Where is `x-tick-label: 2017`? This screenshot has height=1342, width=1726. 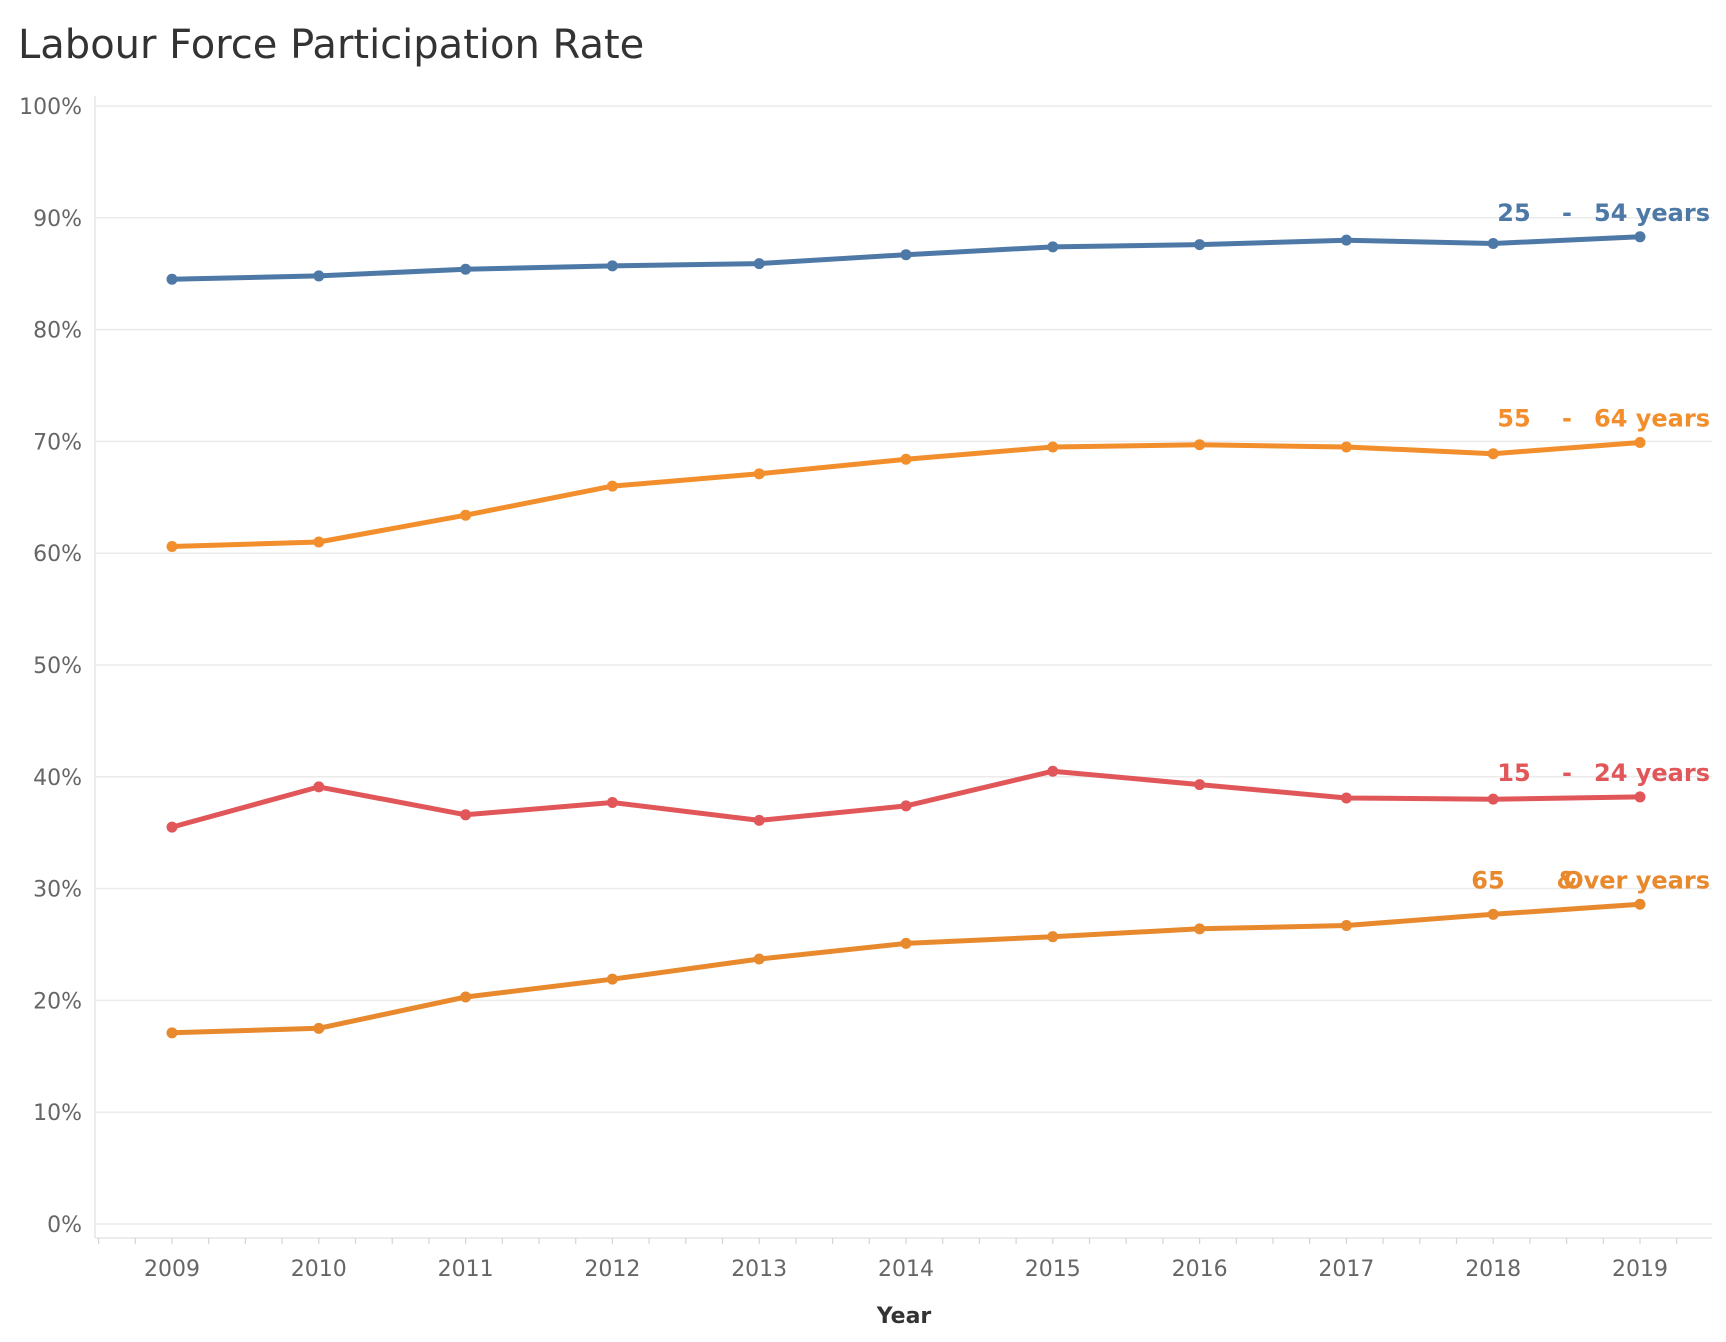 x-tick-label: 2017 is located at coordinates (1346, 1269).